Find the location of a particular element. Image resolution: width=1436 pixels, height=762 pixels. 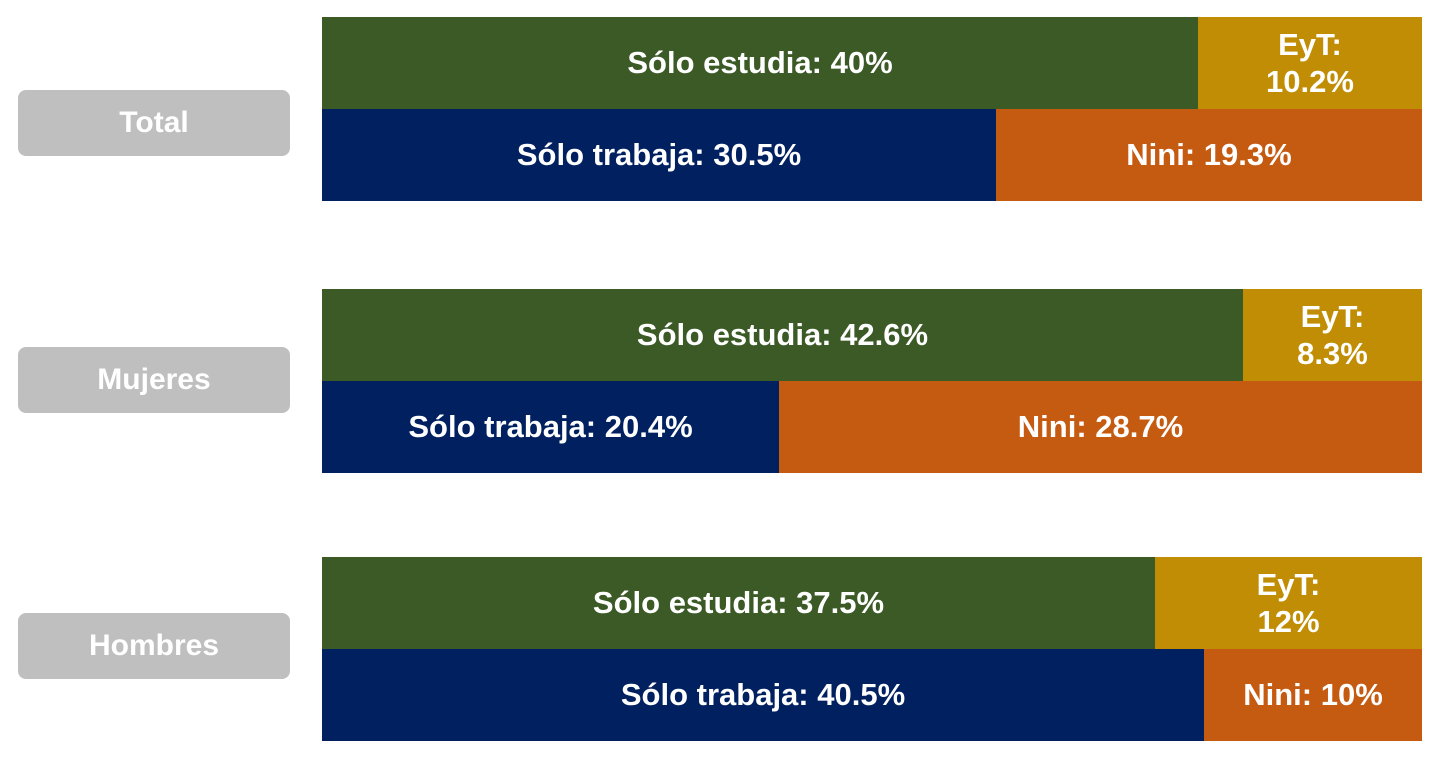

bar-segment-eyt: EyT: 8.3% is located at coordinates (1332, 335).